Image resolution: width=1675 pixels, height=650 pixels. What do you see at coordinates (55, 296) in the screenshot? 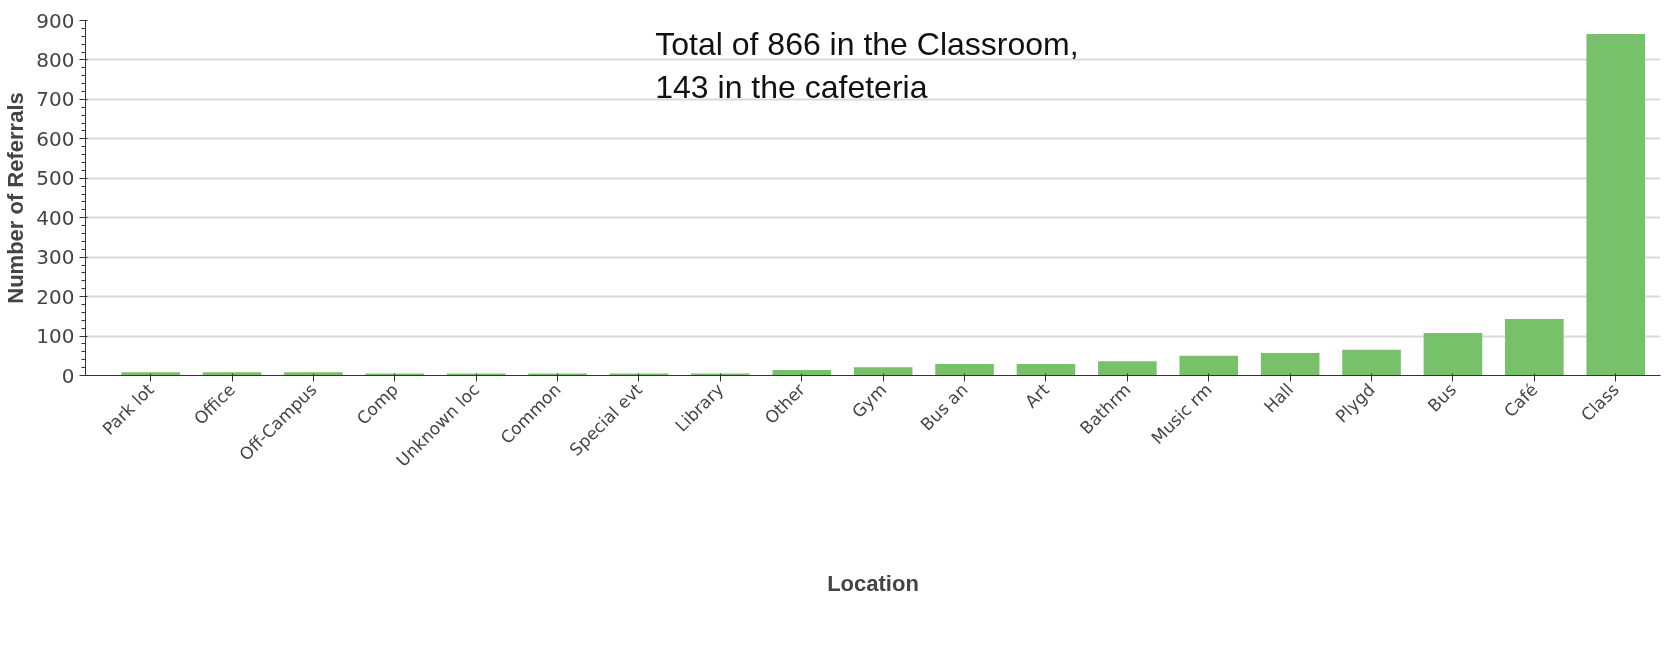
I see `y-tick-label: 200` at bounding box center [55, 296].